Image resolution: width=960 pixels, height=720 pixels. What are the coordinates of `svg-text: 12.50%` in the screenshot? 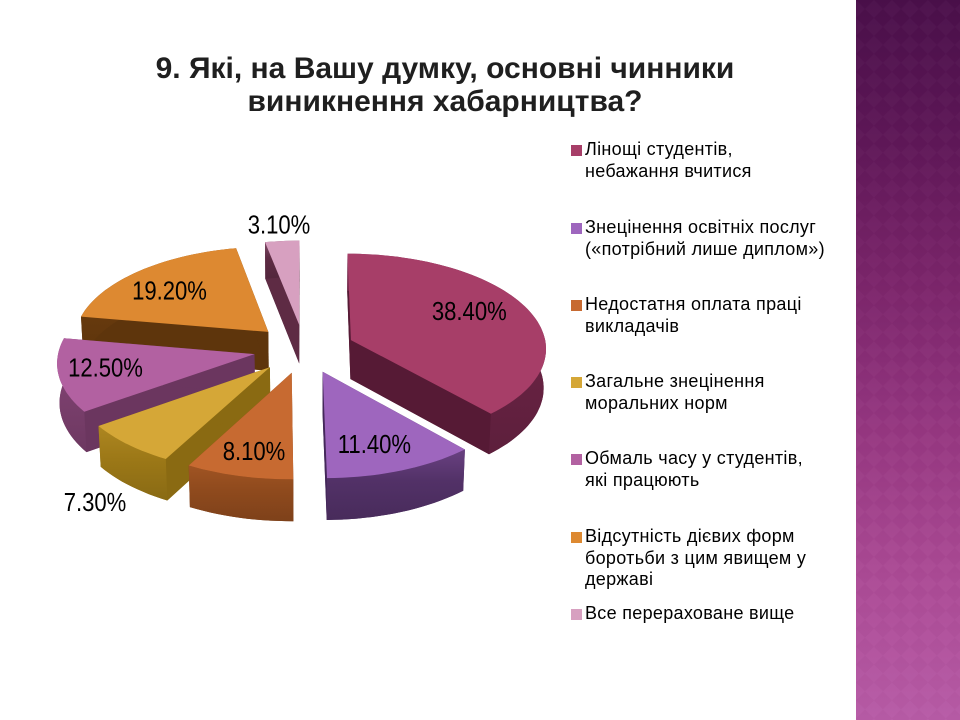 It's located at (105, 368).